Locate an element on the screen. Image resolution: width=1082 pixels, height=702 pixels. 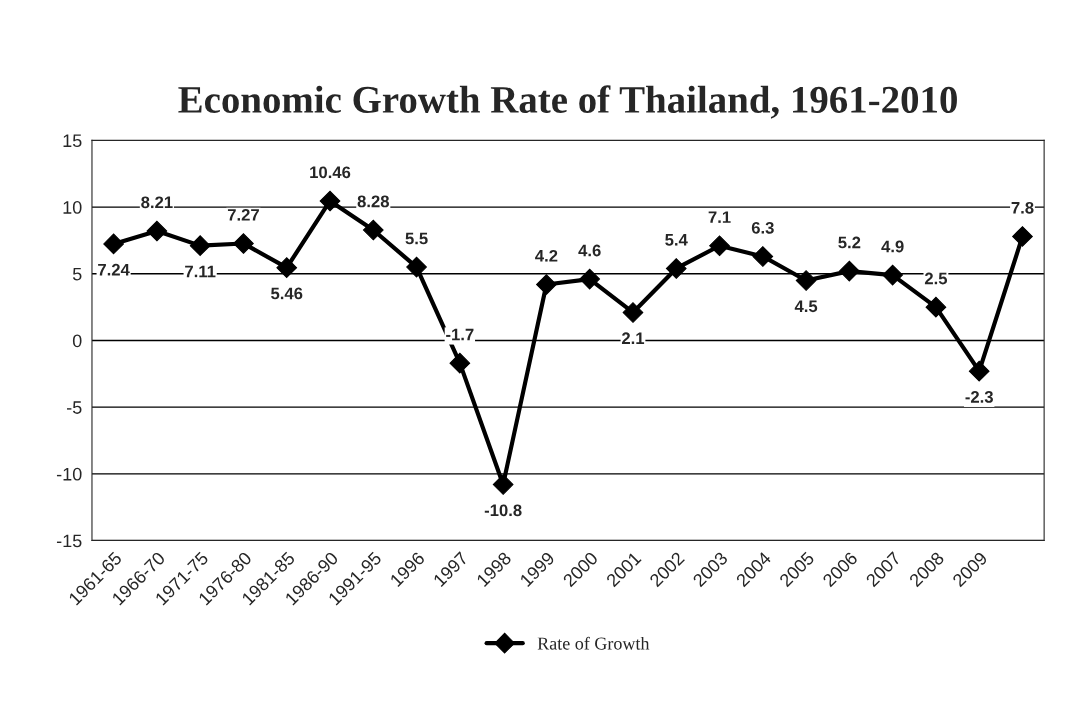
y-tick-label: 15 is located at coordinates (72, 141).